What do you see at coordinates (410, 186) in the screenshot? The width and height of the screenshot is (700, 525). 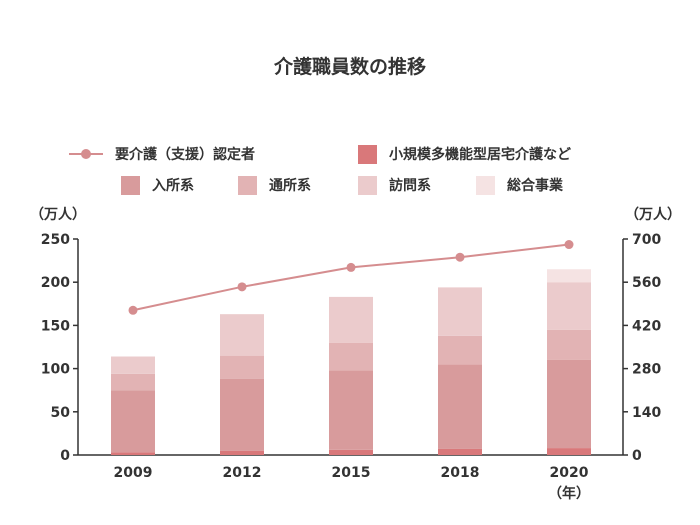 I see `legend-label: 訪問系` at bounding box center [410, 186].